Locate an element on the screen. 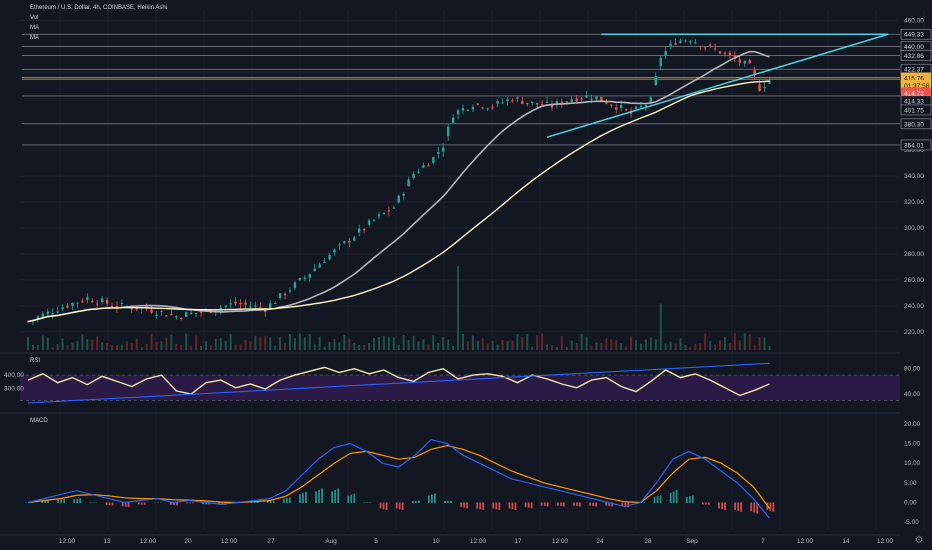 The image size is (932, 550). macd-tick-label: -5.00 is located at coordinates (911, 522).